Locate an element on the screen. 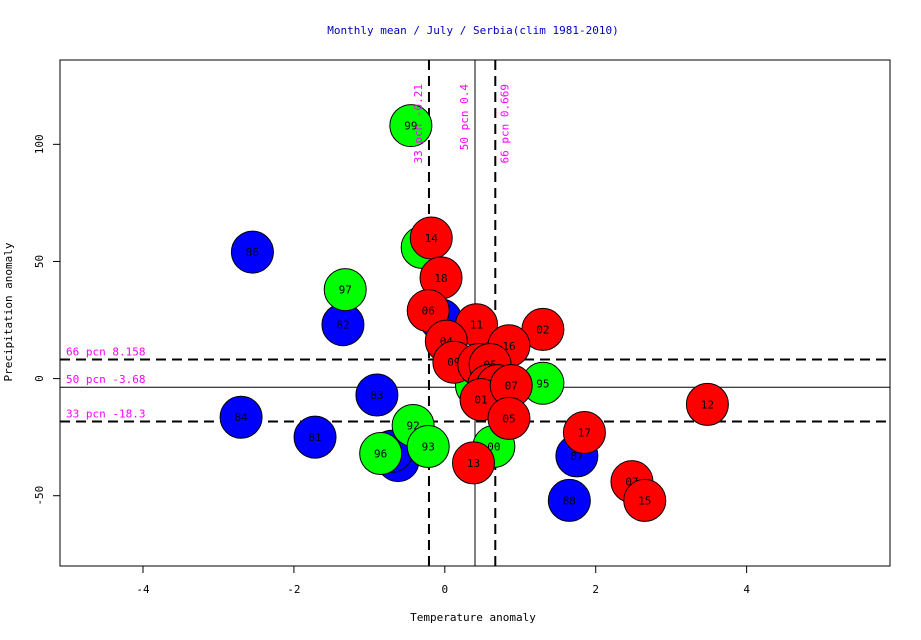  data-point-label: 15 is located at coordinates (644, 500).